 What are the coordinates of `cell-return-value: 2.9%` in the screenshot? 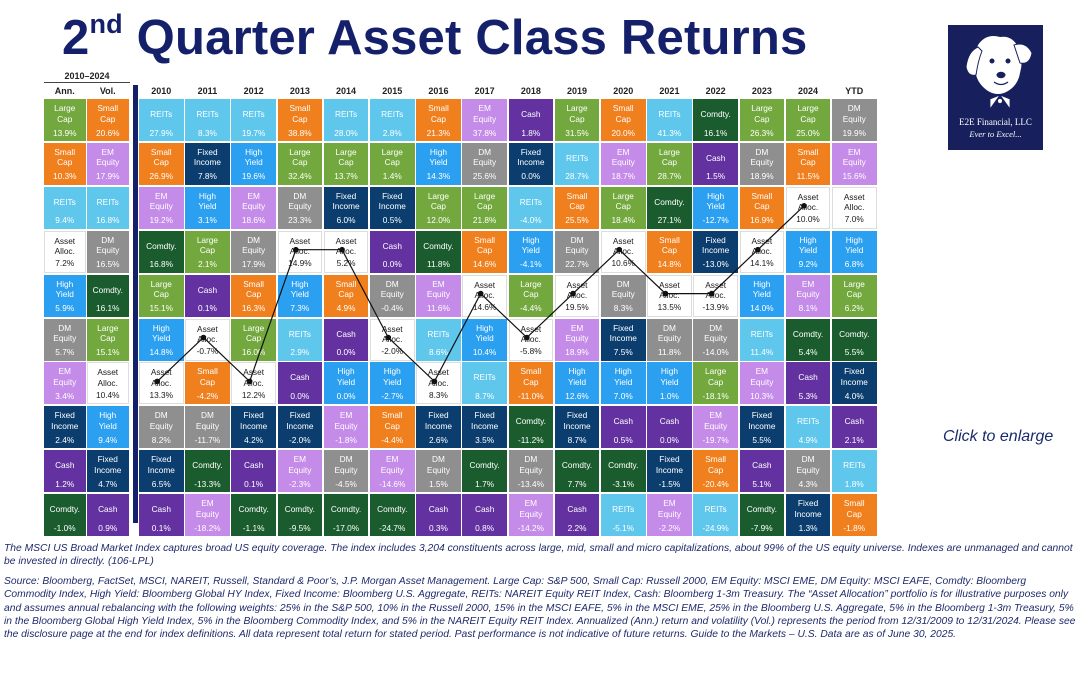 It's located at (300, 352).